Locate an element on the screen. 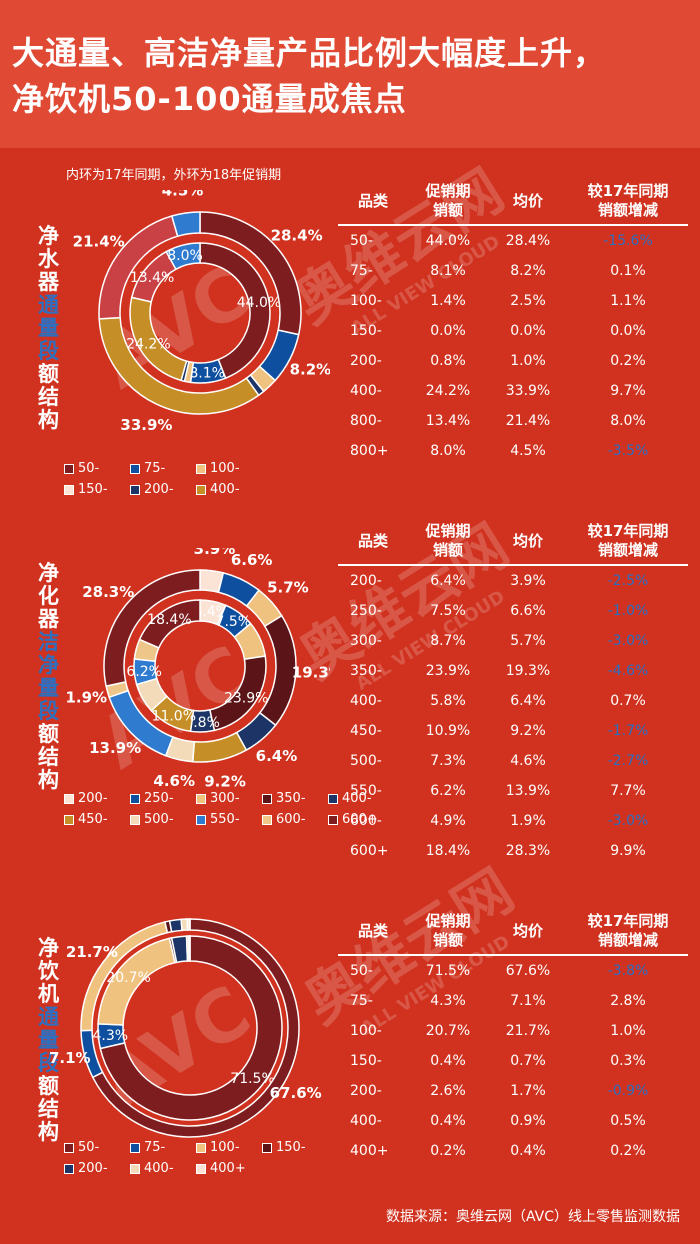 The image size is (700, 1244). table-cell-cat: 800- is located at coordinates (366, 421).